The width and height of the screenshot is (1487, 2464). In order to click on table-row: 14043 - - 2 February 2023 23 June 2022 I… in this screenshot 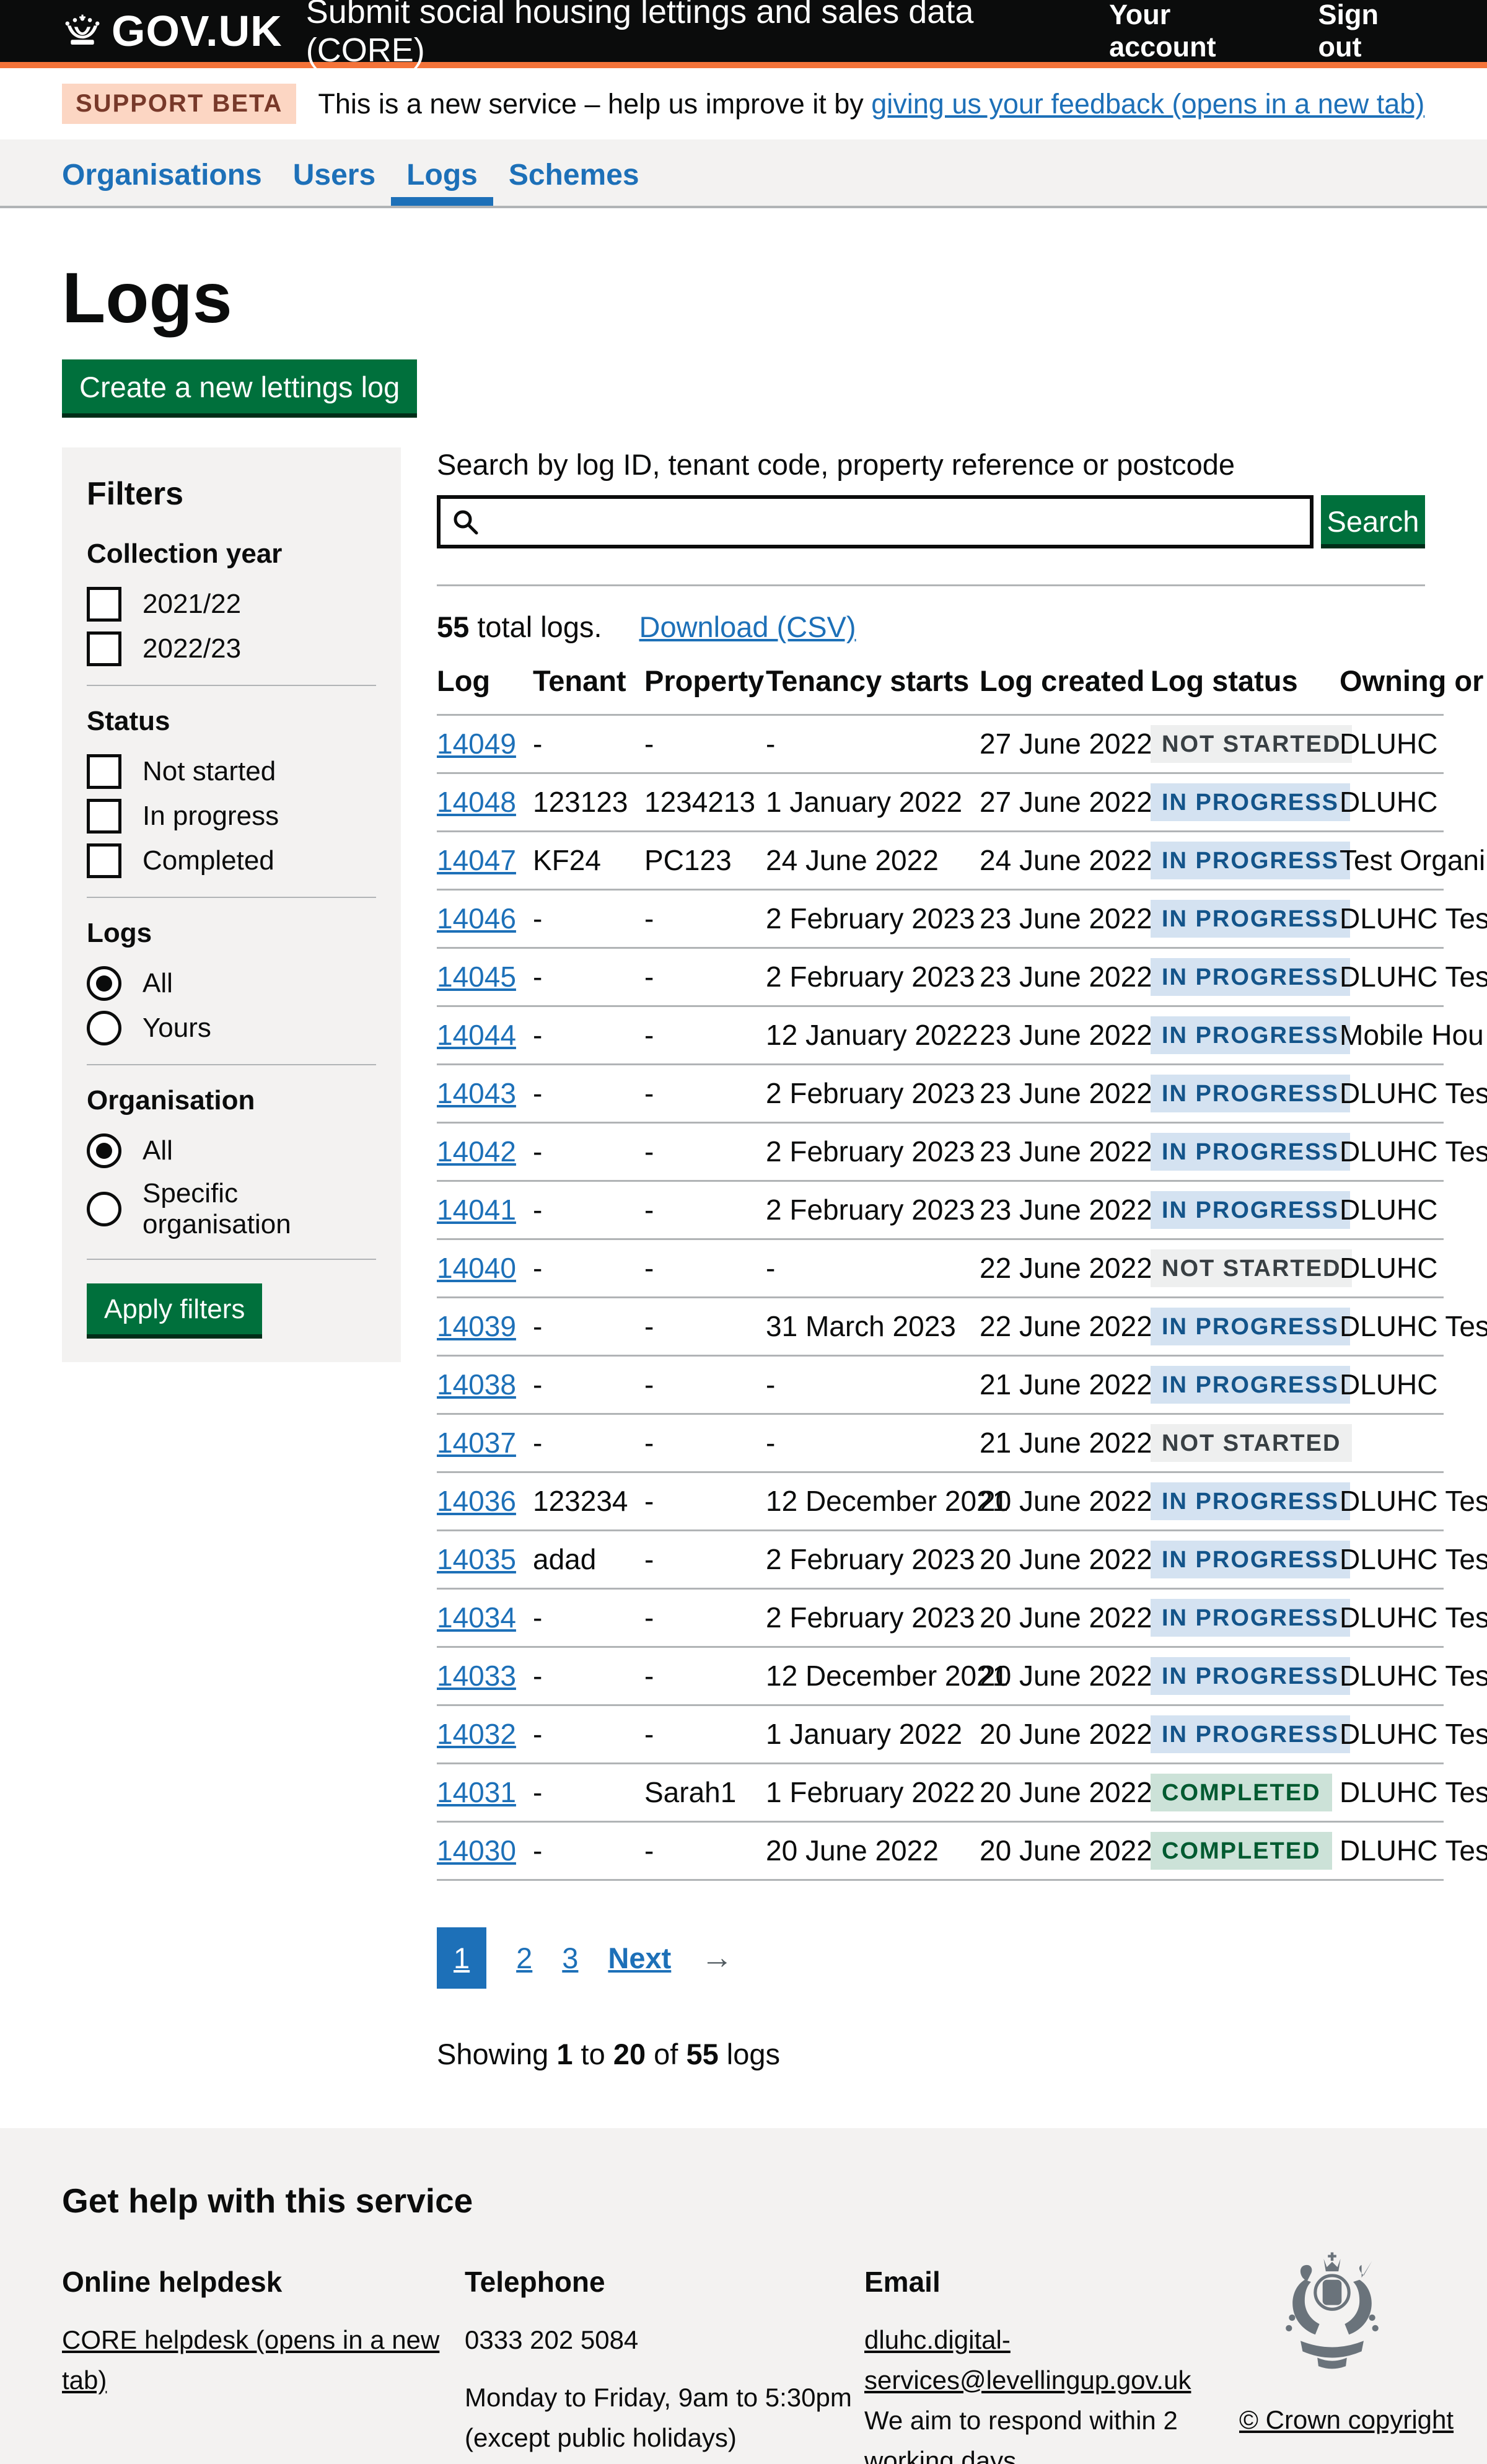, I will do `click(962, 1094)`.